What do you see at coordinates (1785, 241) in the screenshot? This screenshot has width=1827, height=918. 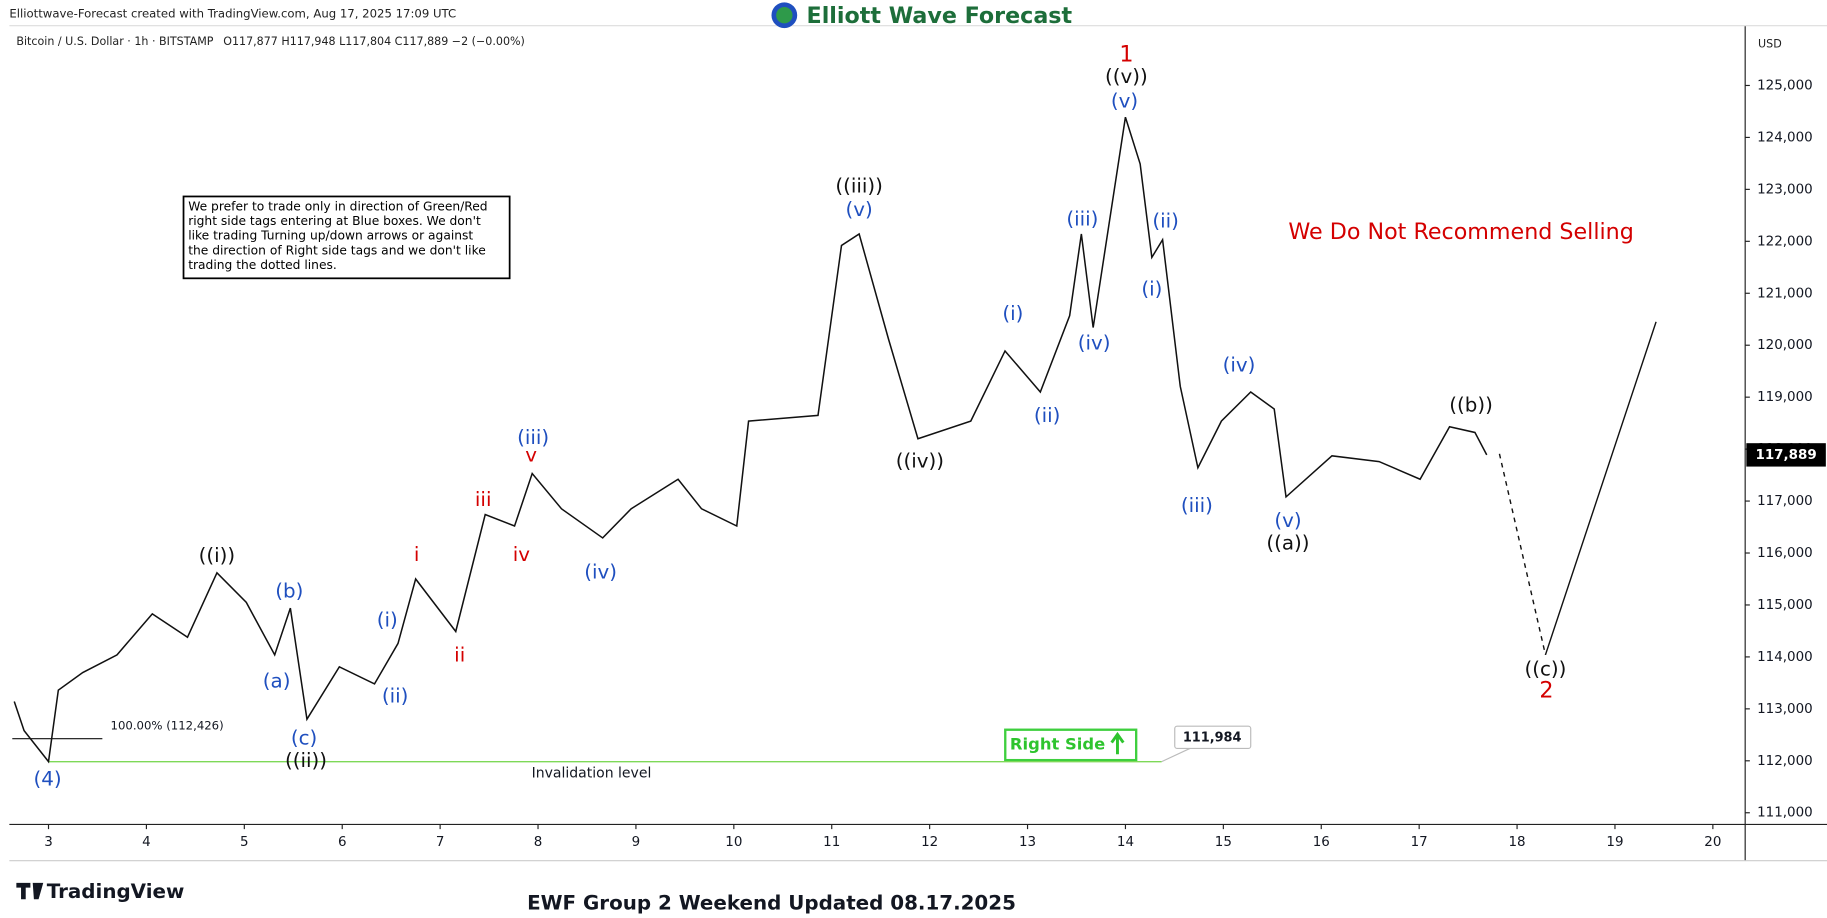 I see `y-tick-label: 122,000` at bounding box center [1785, 241].